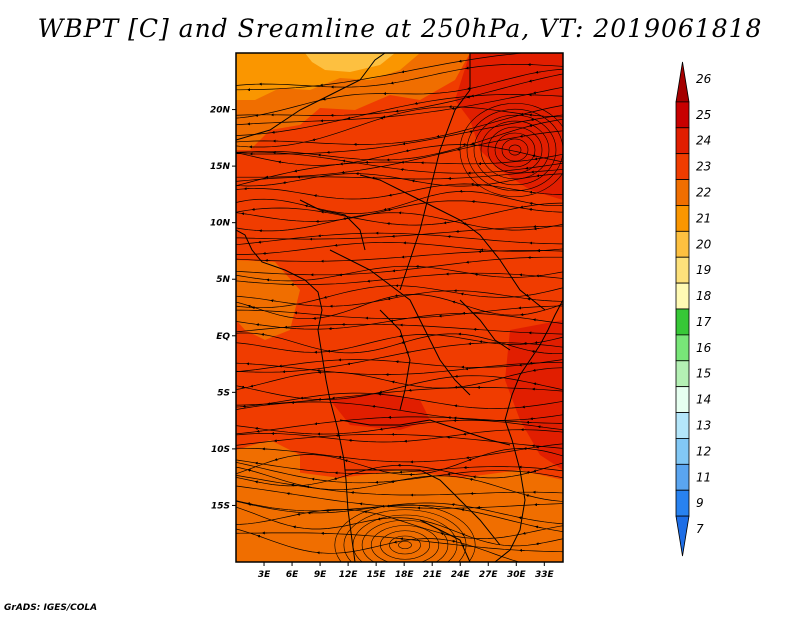  What do you see at coordinates (223, 280) in the screenshot?
I see `lat-label: 5N` at bounding box center [223, 280].